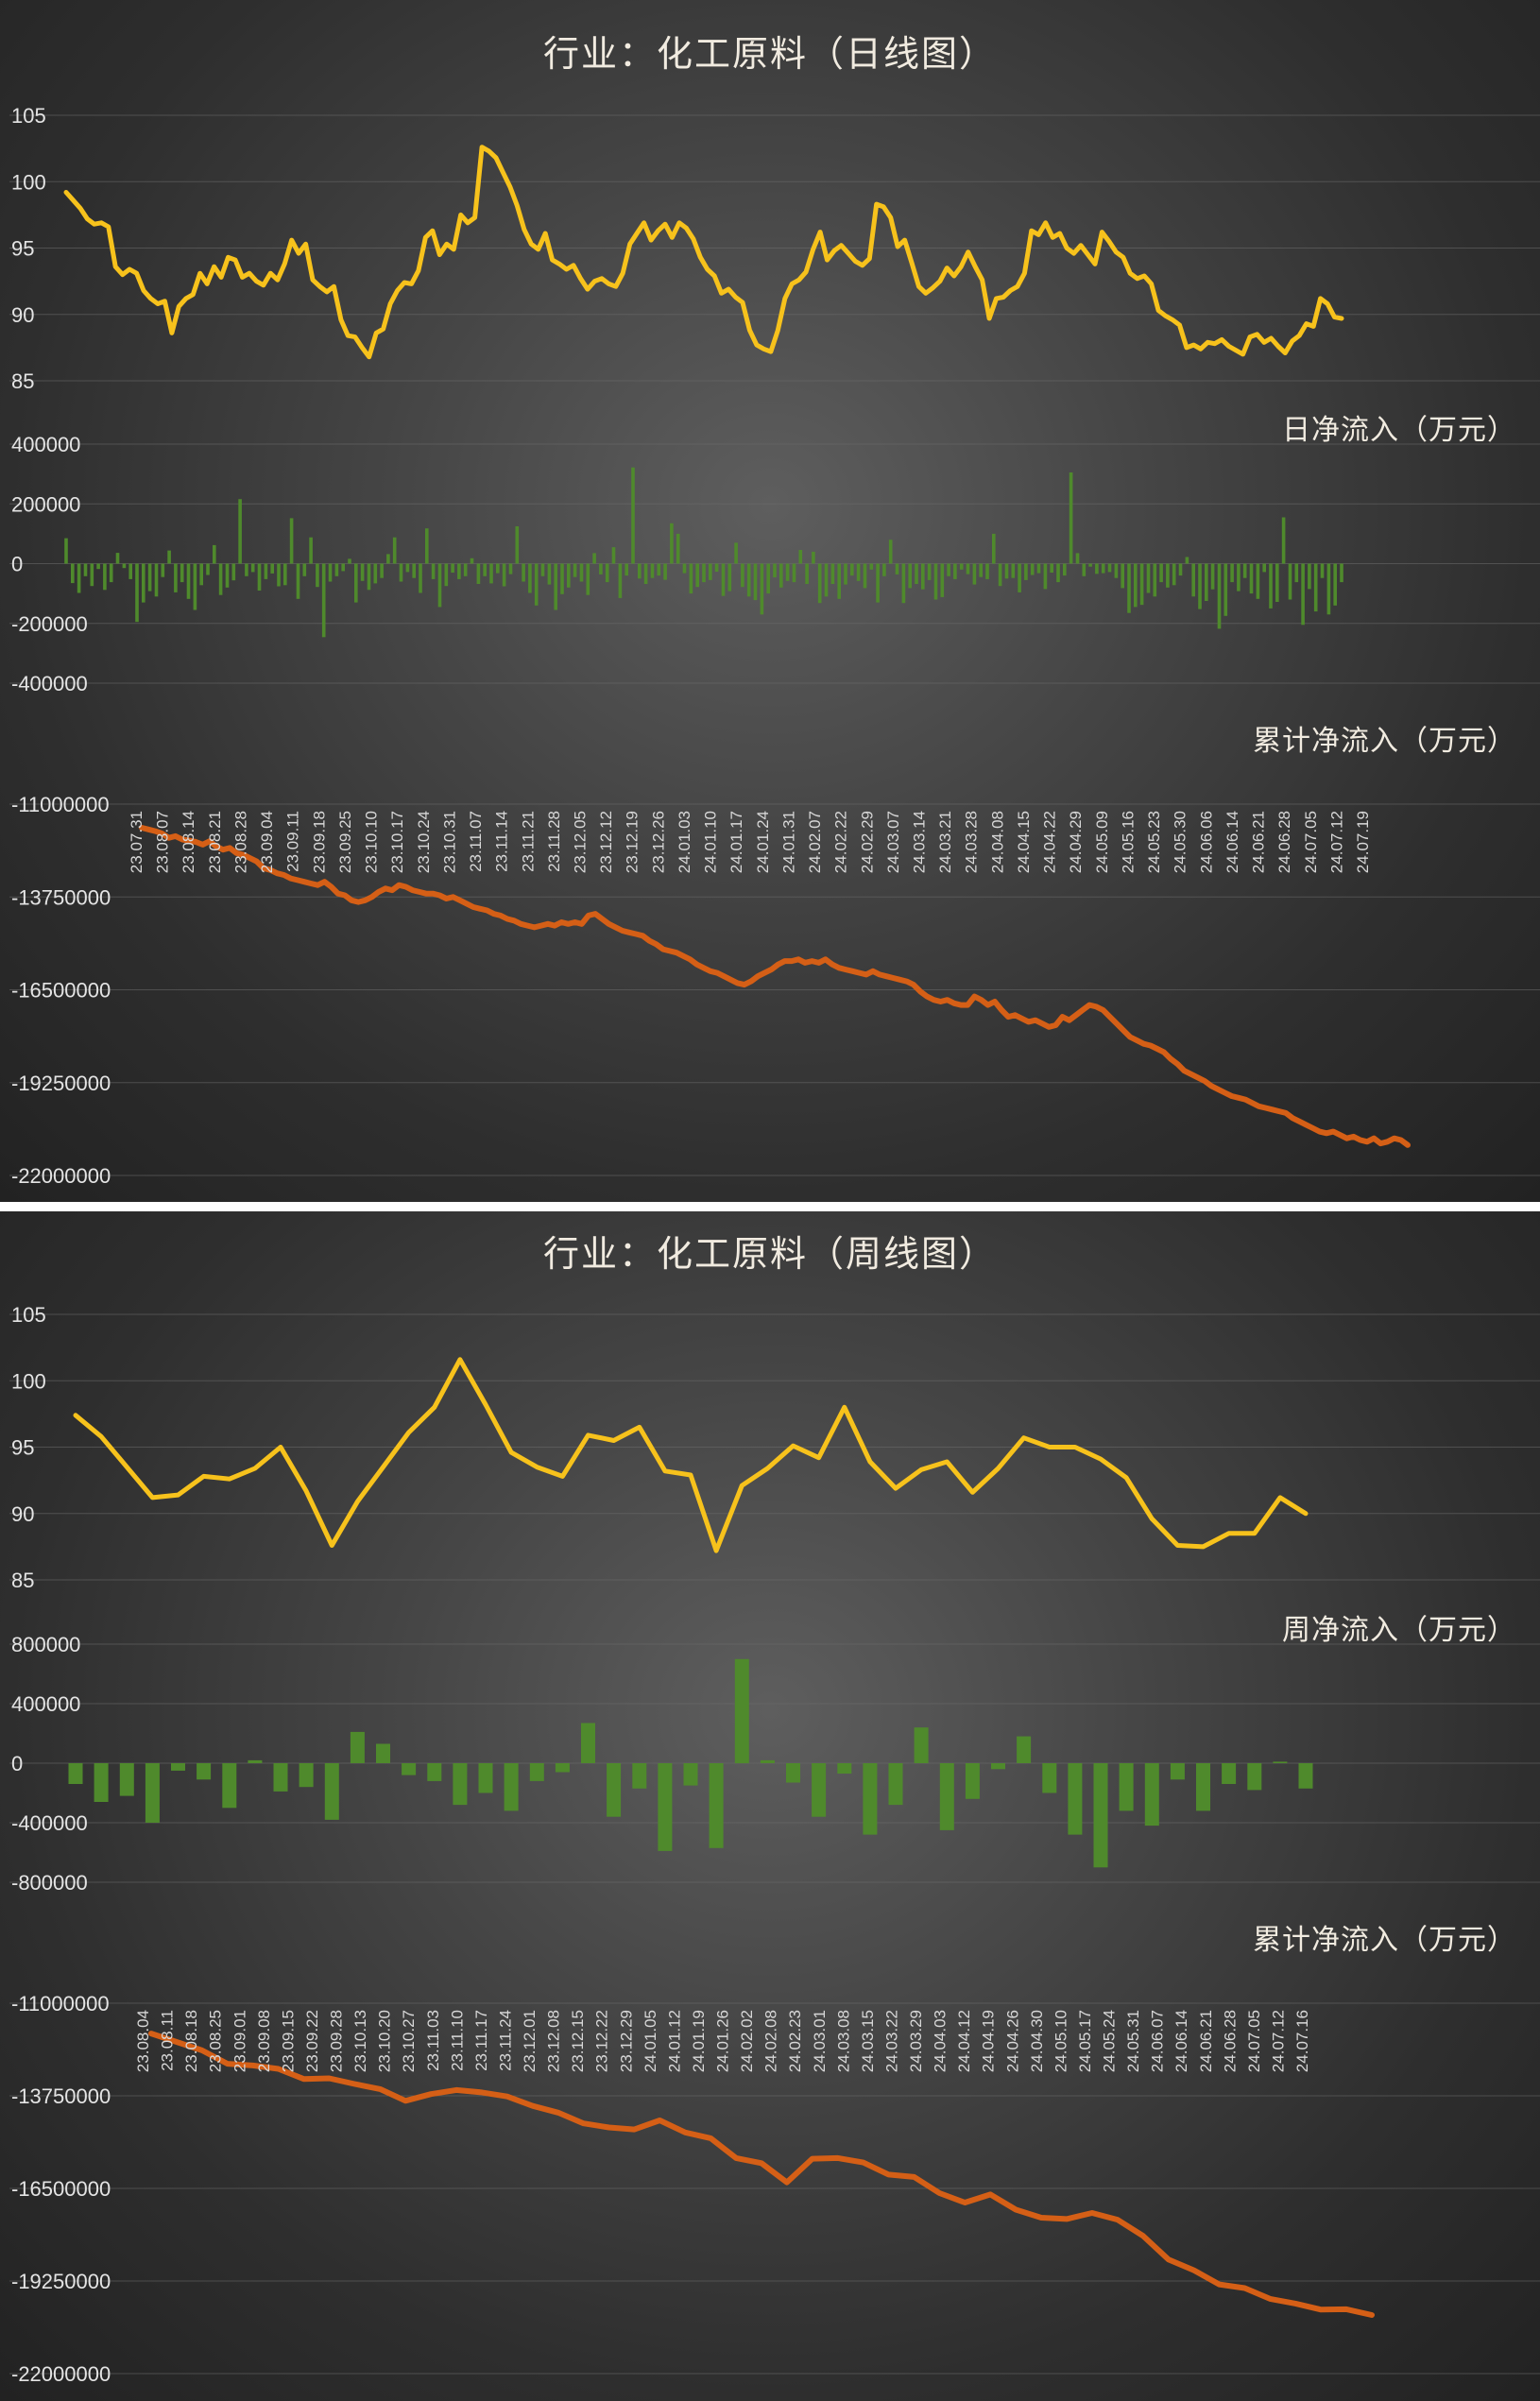  What do you see at coordinates (703, 252) in the screenshot?
I see `daily-price-line` at bounding box center [703, 252].